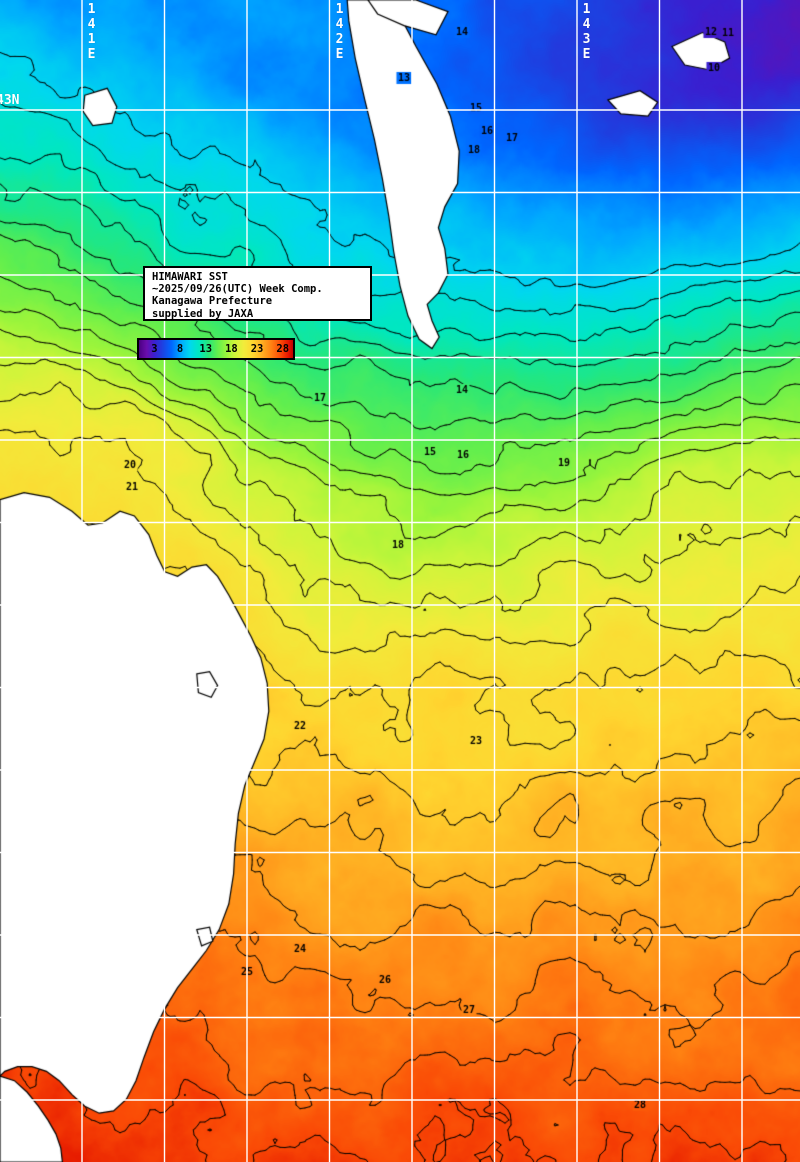  I want to click on colorbar-tick-labels: 3 8 13 18 23 28, so click(216, 349).